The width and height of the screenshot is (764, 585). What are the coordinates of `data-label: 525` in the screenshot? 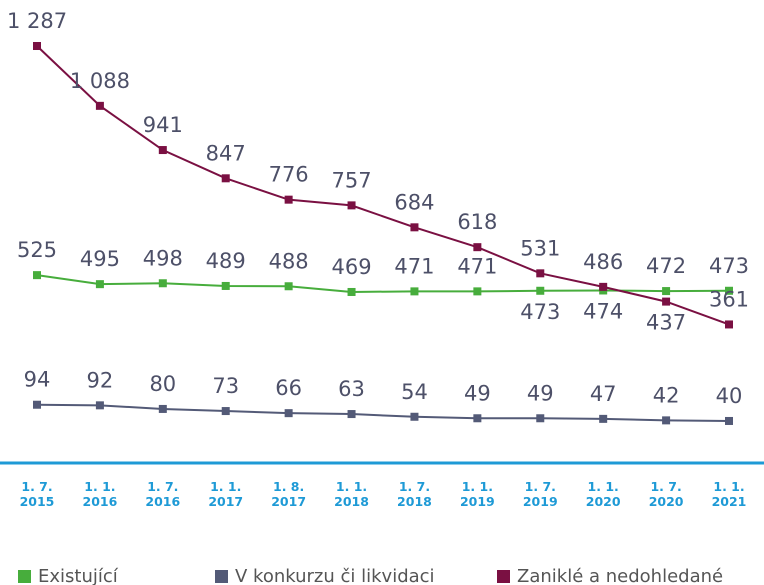 It's located at (37, 250).